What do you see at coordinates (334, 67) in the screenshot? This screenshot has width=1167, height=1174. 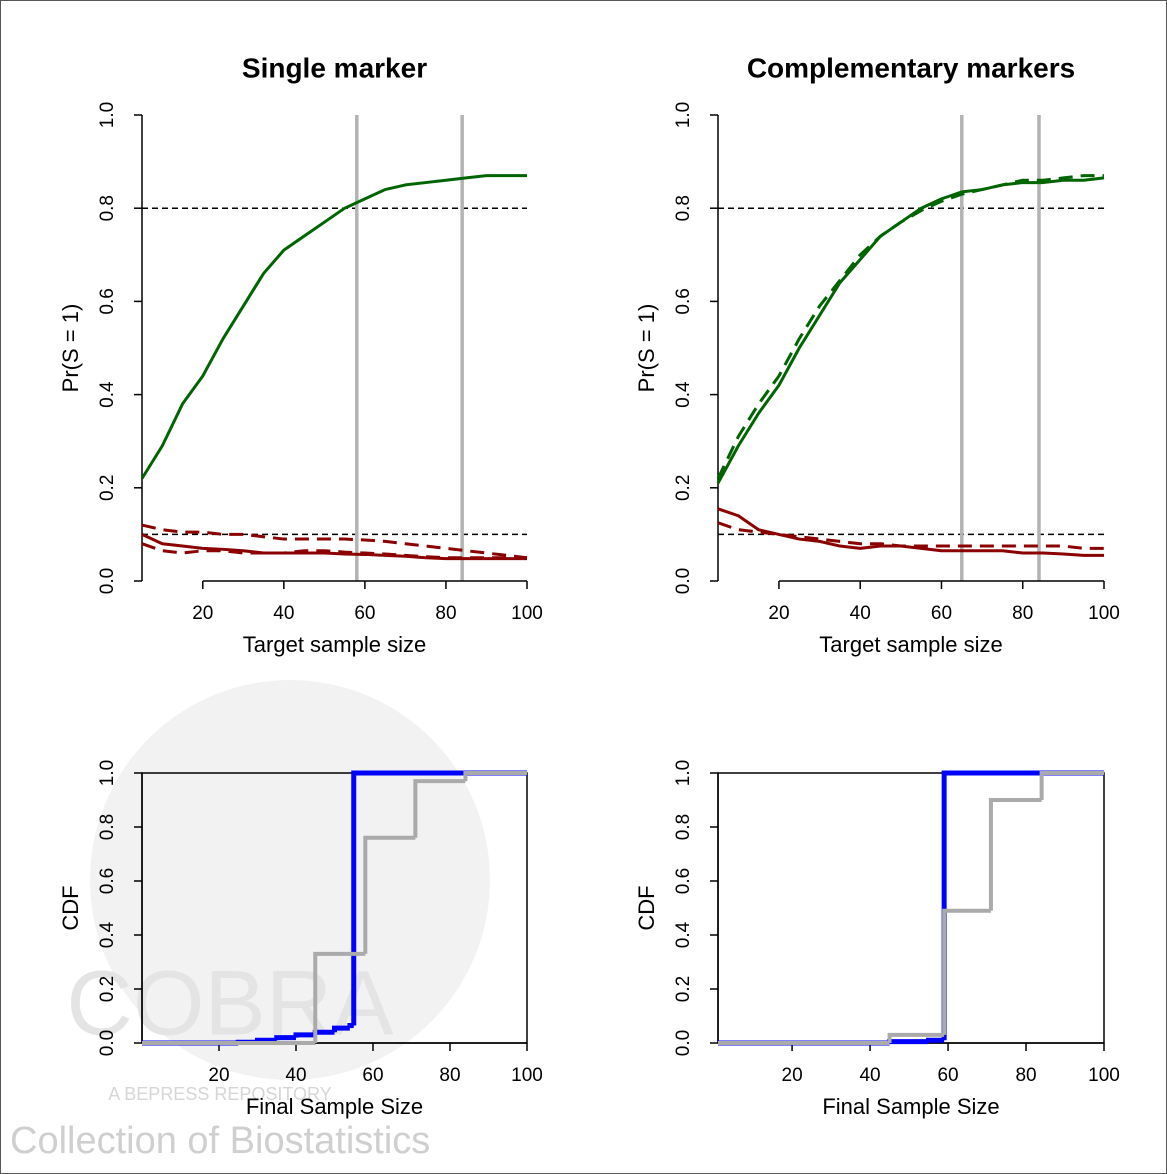 I see `chart-title: Single marker` at bounding box center [334, 67].